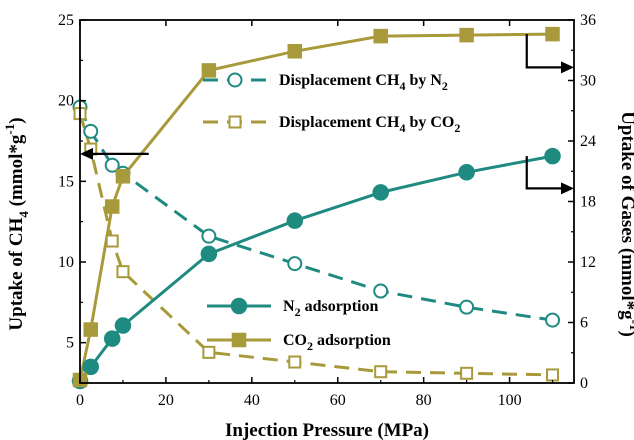 The width and height of the screenshot is (634, 440). I want to click on y-left-tick-label: 15, so click(66, 181).